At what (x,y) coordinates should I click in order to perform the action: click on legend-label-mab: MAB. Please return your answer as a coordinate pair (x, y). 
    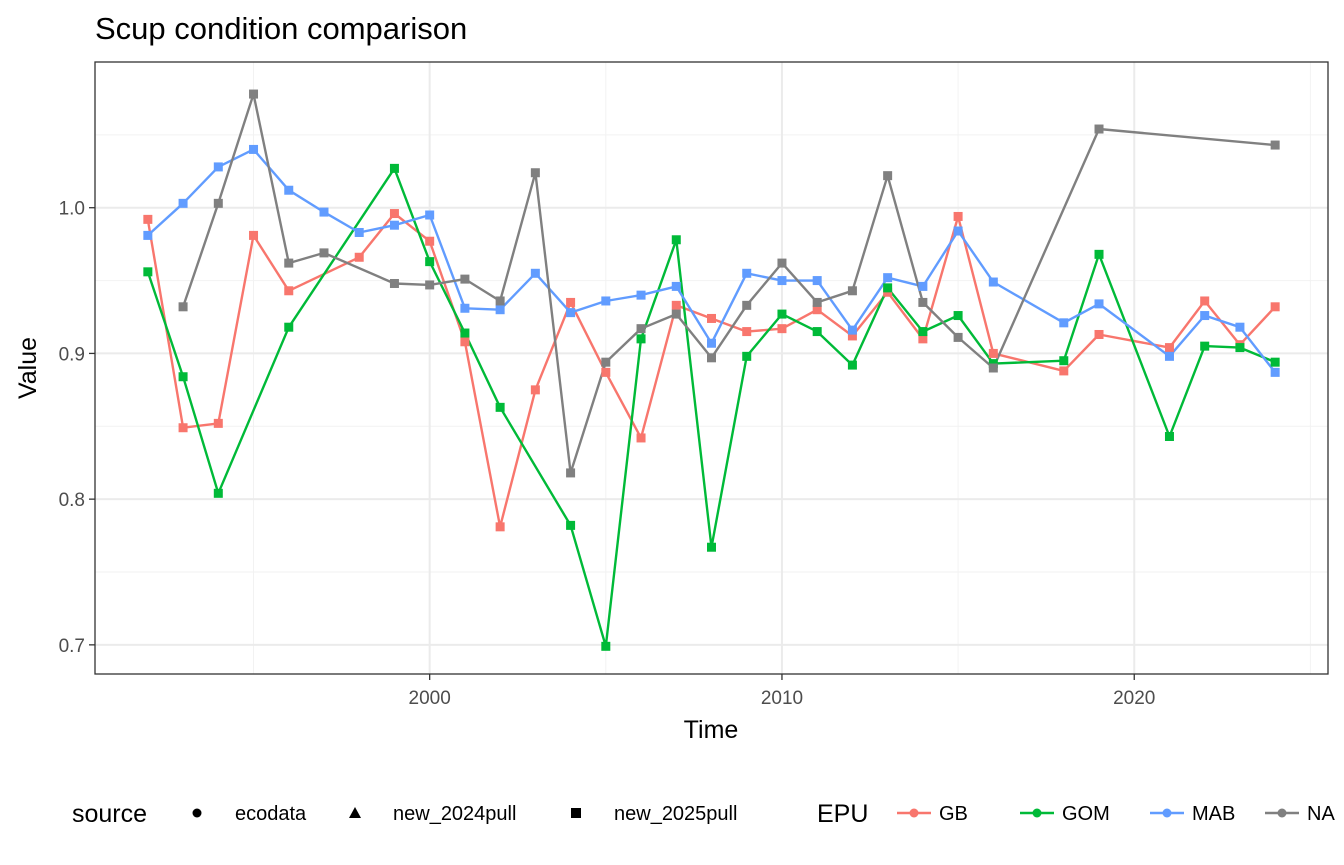
    Looking at the image, I should click on (1213, 814).